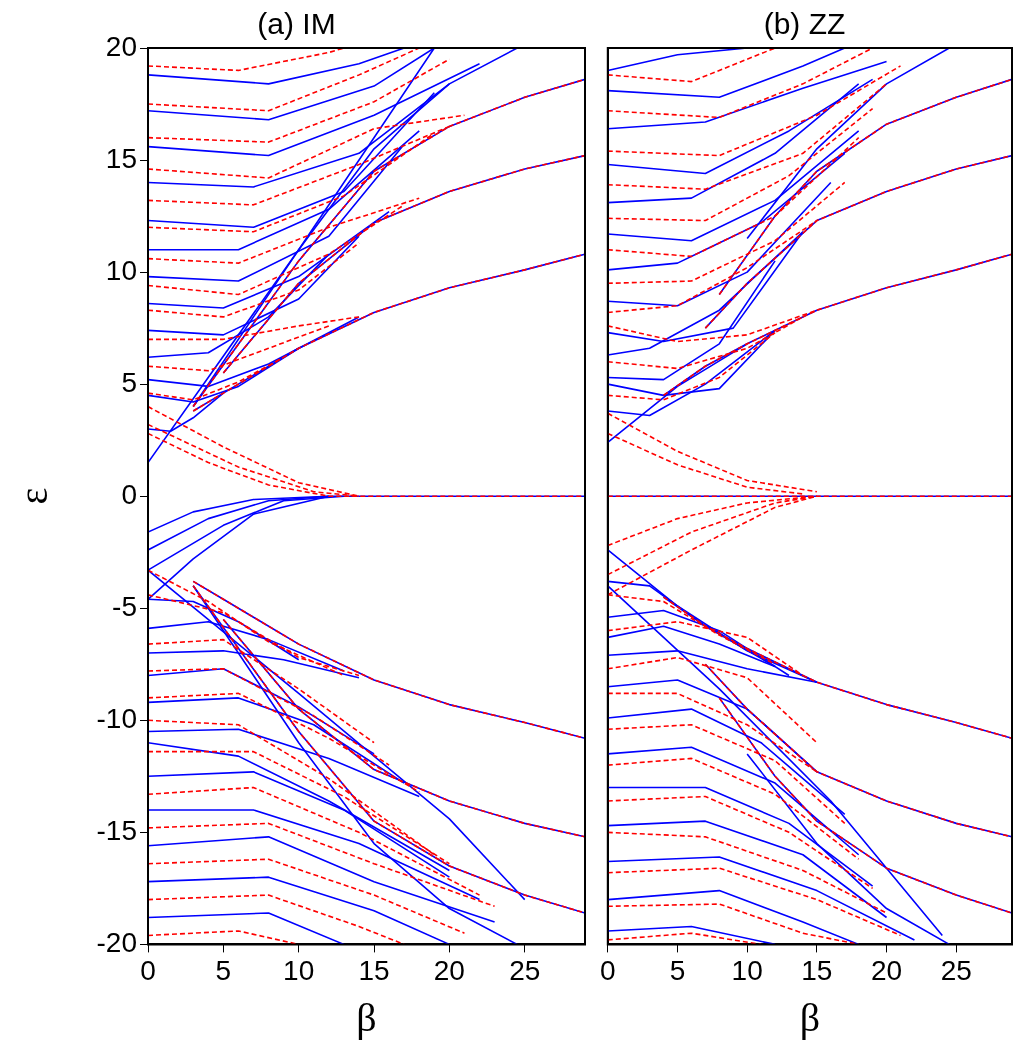  What do you see at coordinates (129, 382) in the screenshot?
I see `y-tick-label: 5` at bounding box center [129, 382].